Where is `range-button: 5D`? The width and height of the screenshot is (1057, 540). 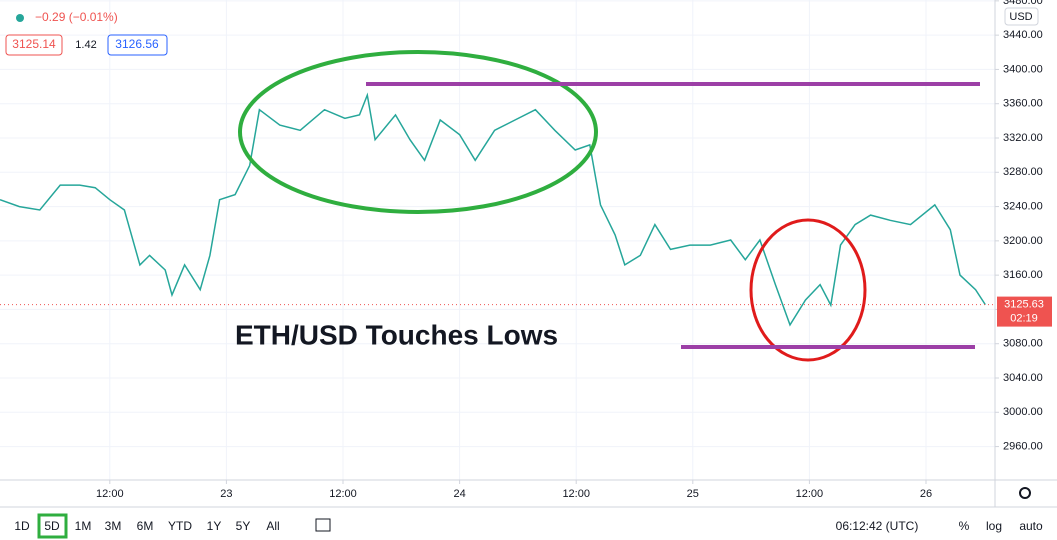 range-button: 5D is located at coordinates (52, 526).